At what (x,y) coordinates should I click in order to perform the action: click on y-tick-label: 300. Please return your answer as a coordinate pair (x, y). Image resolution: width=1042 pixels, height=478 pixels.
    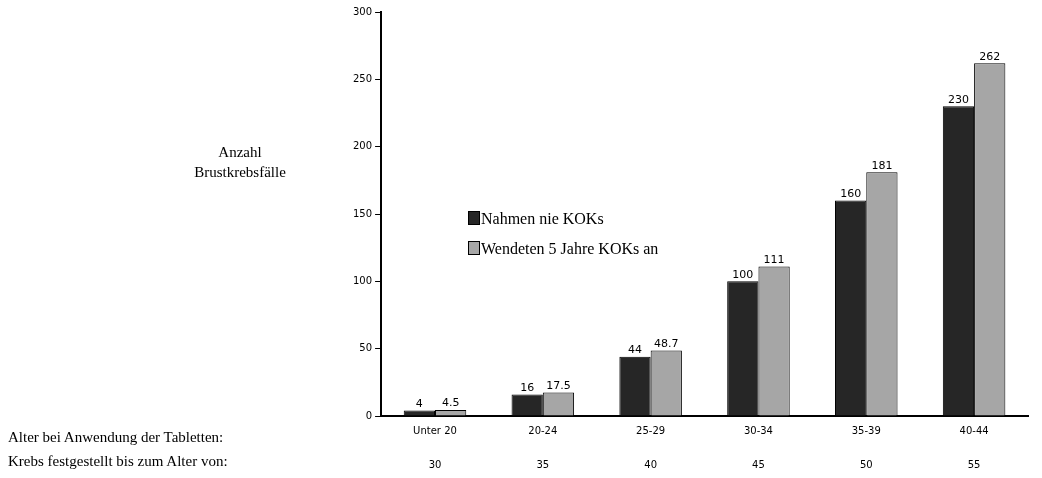
    Looking at the image, I should click on (362, 11).